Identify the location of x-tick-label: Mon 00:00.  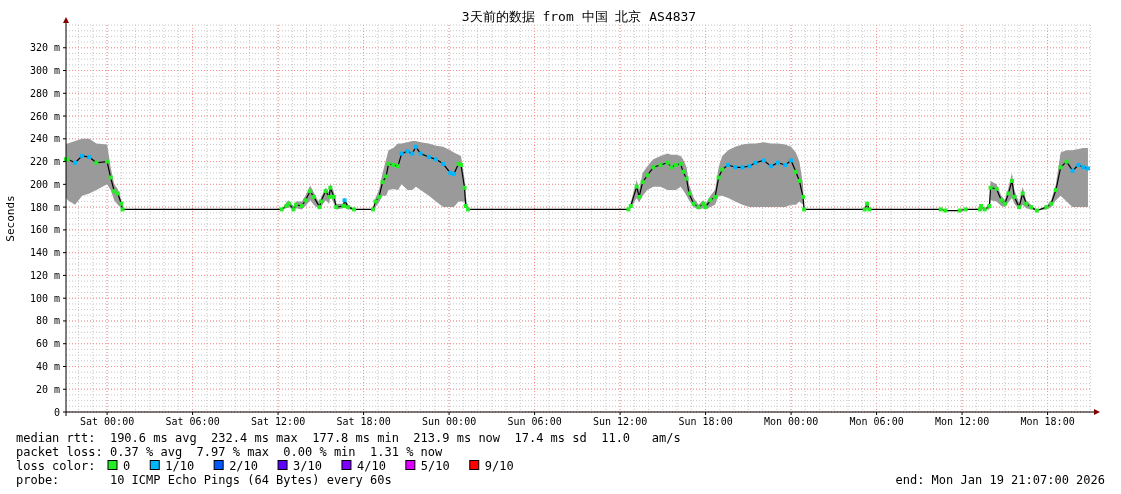
(791, 421).